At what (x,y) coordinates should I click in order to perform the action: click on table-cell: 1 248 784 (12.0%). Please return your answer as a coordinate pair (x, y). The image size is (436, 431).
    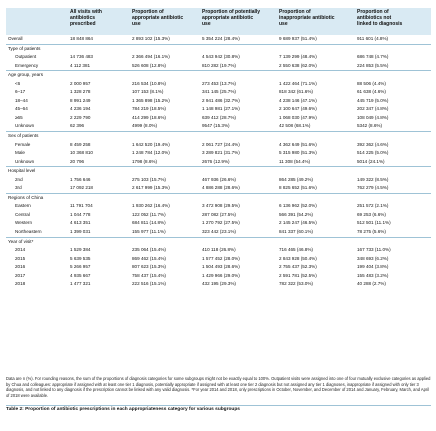
    Looking at the image, I should click on (151, 153).